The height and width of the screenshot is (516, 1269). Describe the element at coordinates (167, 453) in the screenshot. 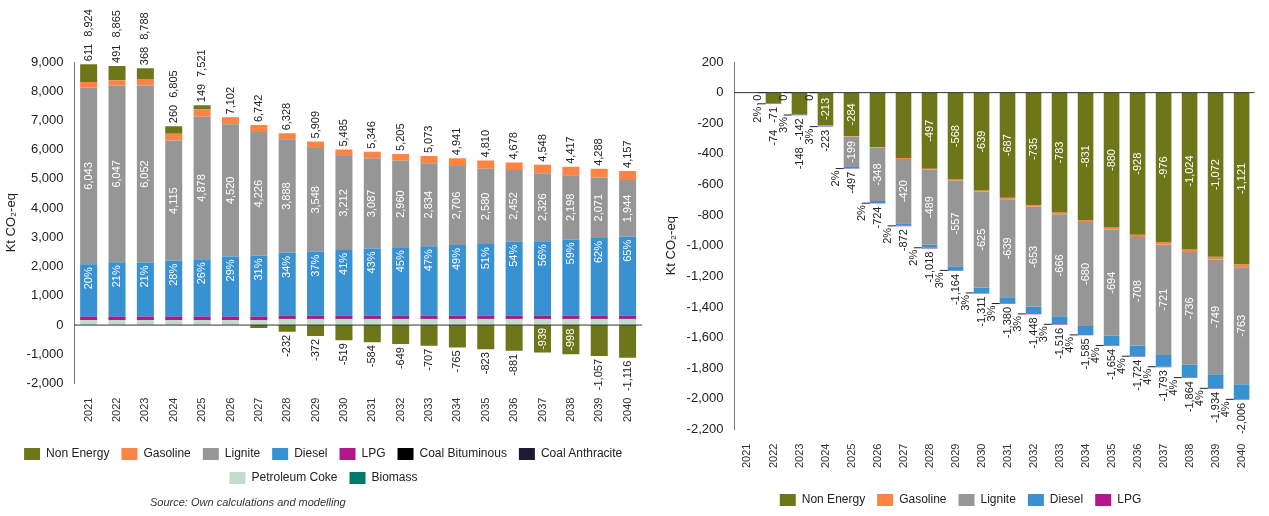

I see `legend-label: Gasoline` at that location.